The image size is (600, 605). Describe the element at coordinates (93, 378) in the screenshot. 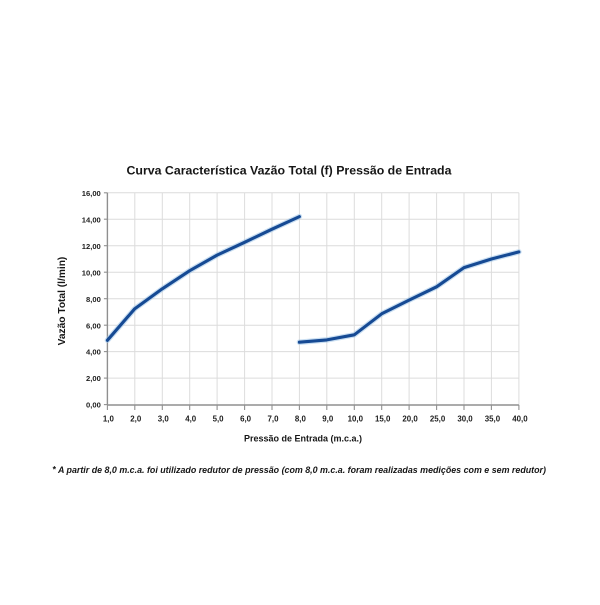

I see `svg-text: 2,00` at that location.